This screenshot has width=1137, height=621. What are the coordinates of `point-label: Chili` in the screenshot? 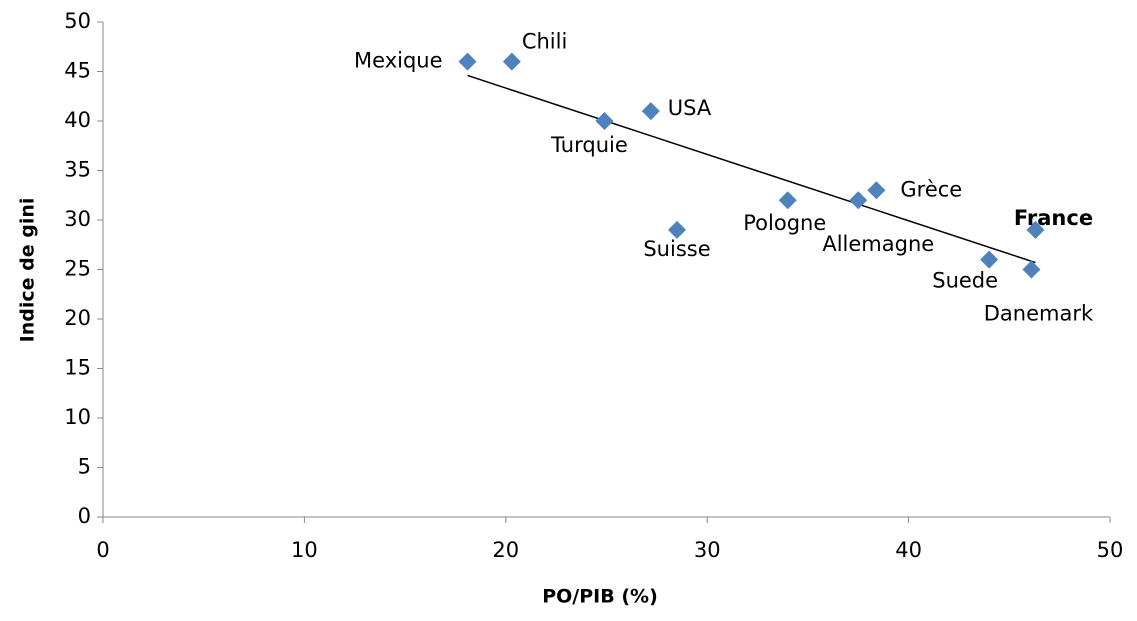 It's located at (544, 42).